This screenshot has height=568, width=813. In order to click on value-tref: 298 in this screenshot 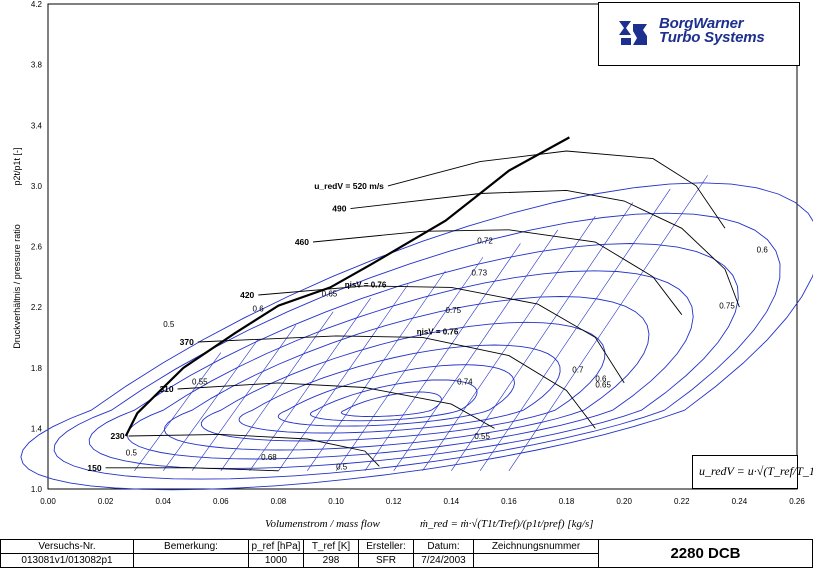, I will do `click(331, 560)`.